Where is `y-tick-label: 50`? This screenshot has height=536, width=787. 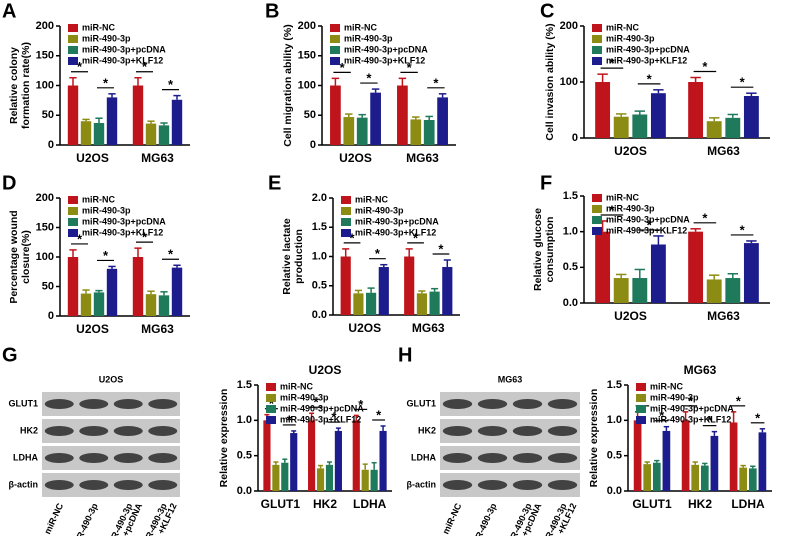 y-tick-label: 50 is located at coordinates (48, 286).